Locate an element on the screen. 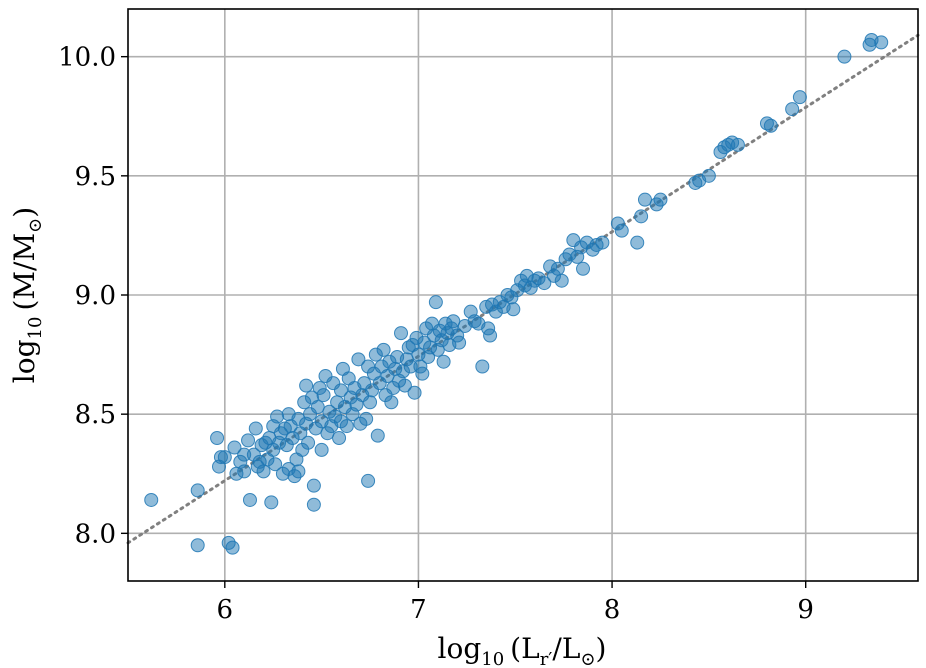 Image resolution: width=926 pixels, height=668 pixels. y-tick-label: 9.5 is located at coordinates (95, 177).